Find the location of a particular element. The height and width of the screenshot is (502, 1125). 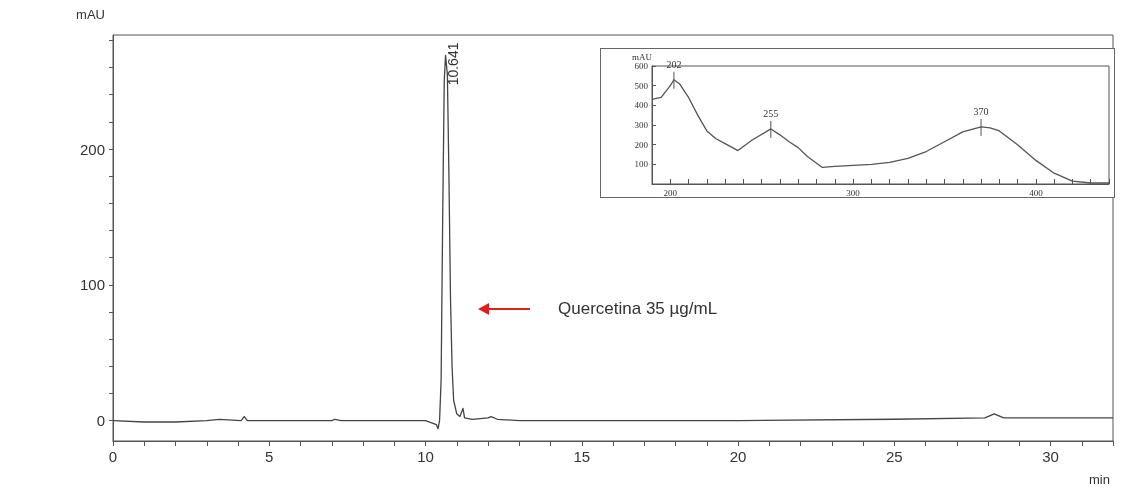

y-tick-label: 500 is located at coordinates (641, 85).